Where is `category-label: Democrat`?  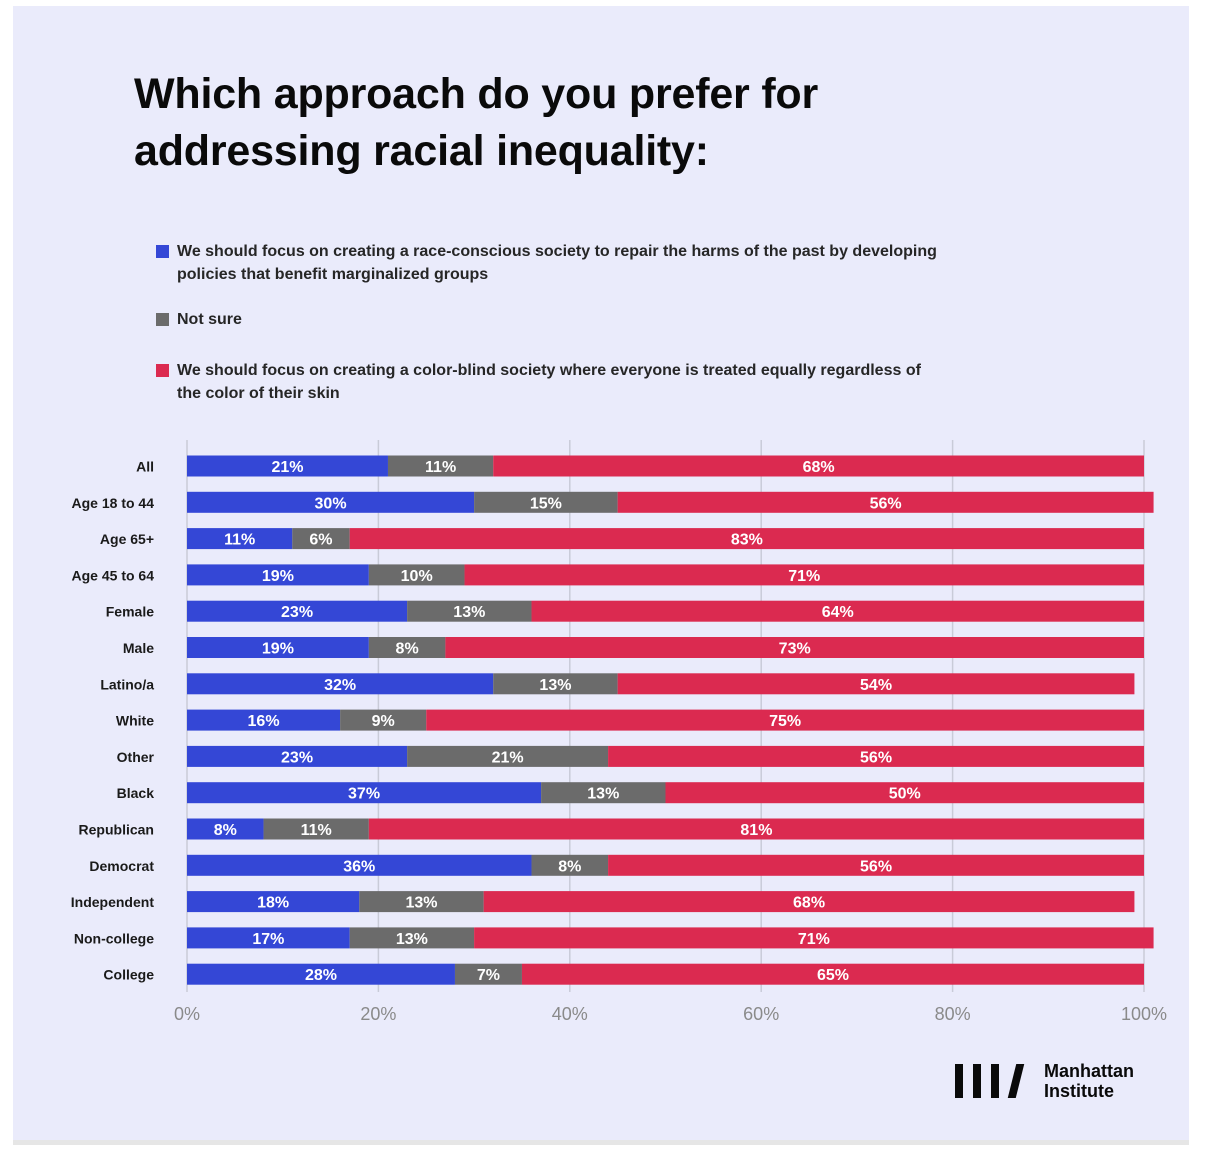 category-label: Democrat is located at coordinates (121, 866).